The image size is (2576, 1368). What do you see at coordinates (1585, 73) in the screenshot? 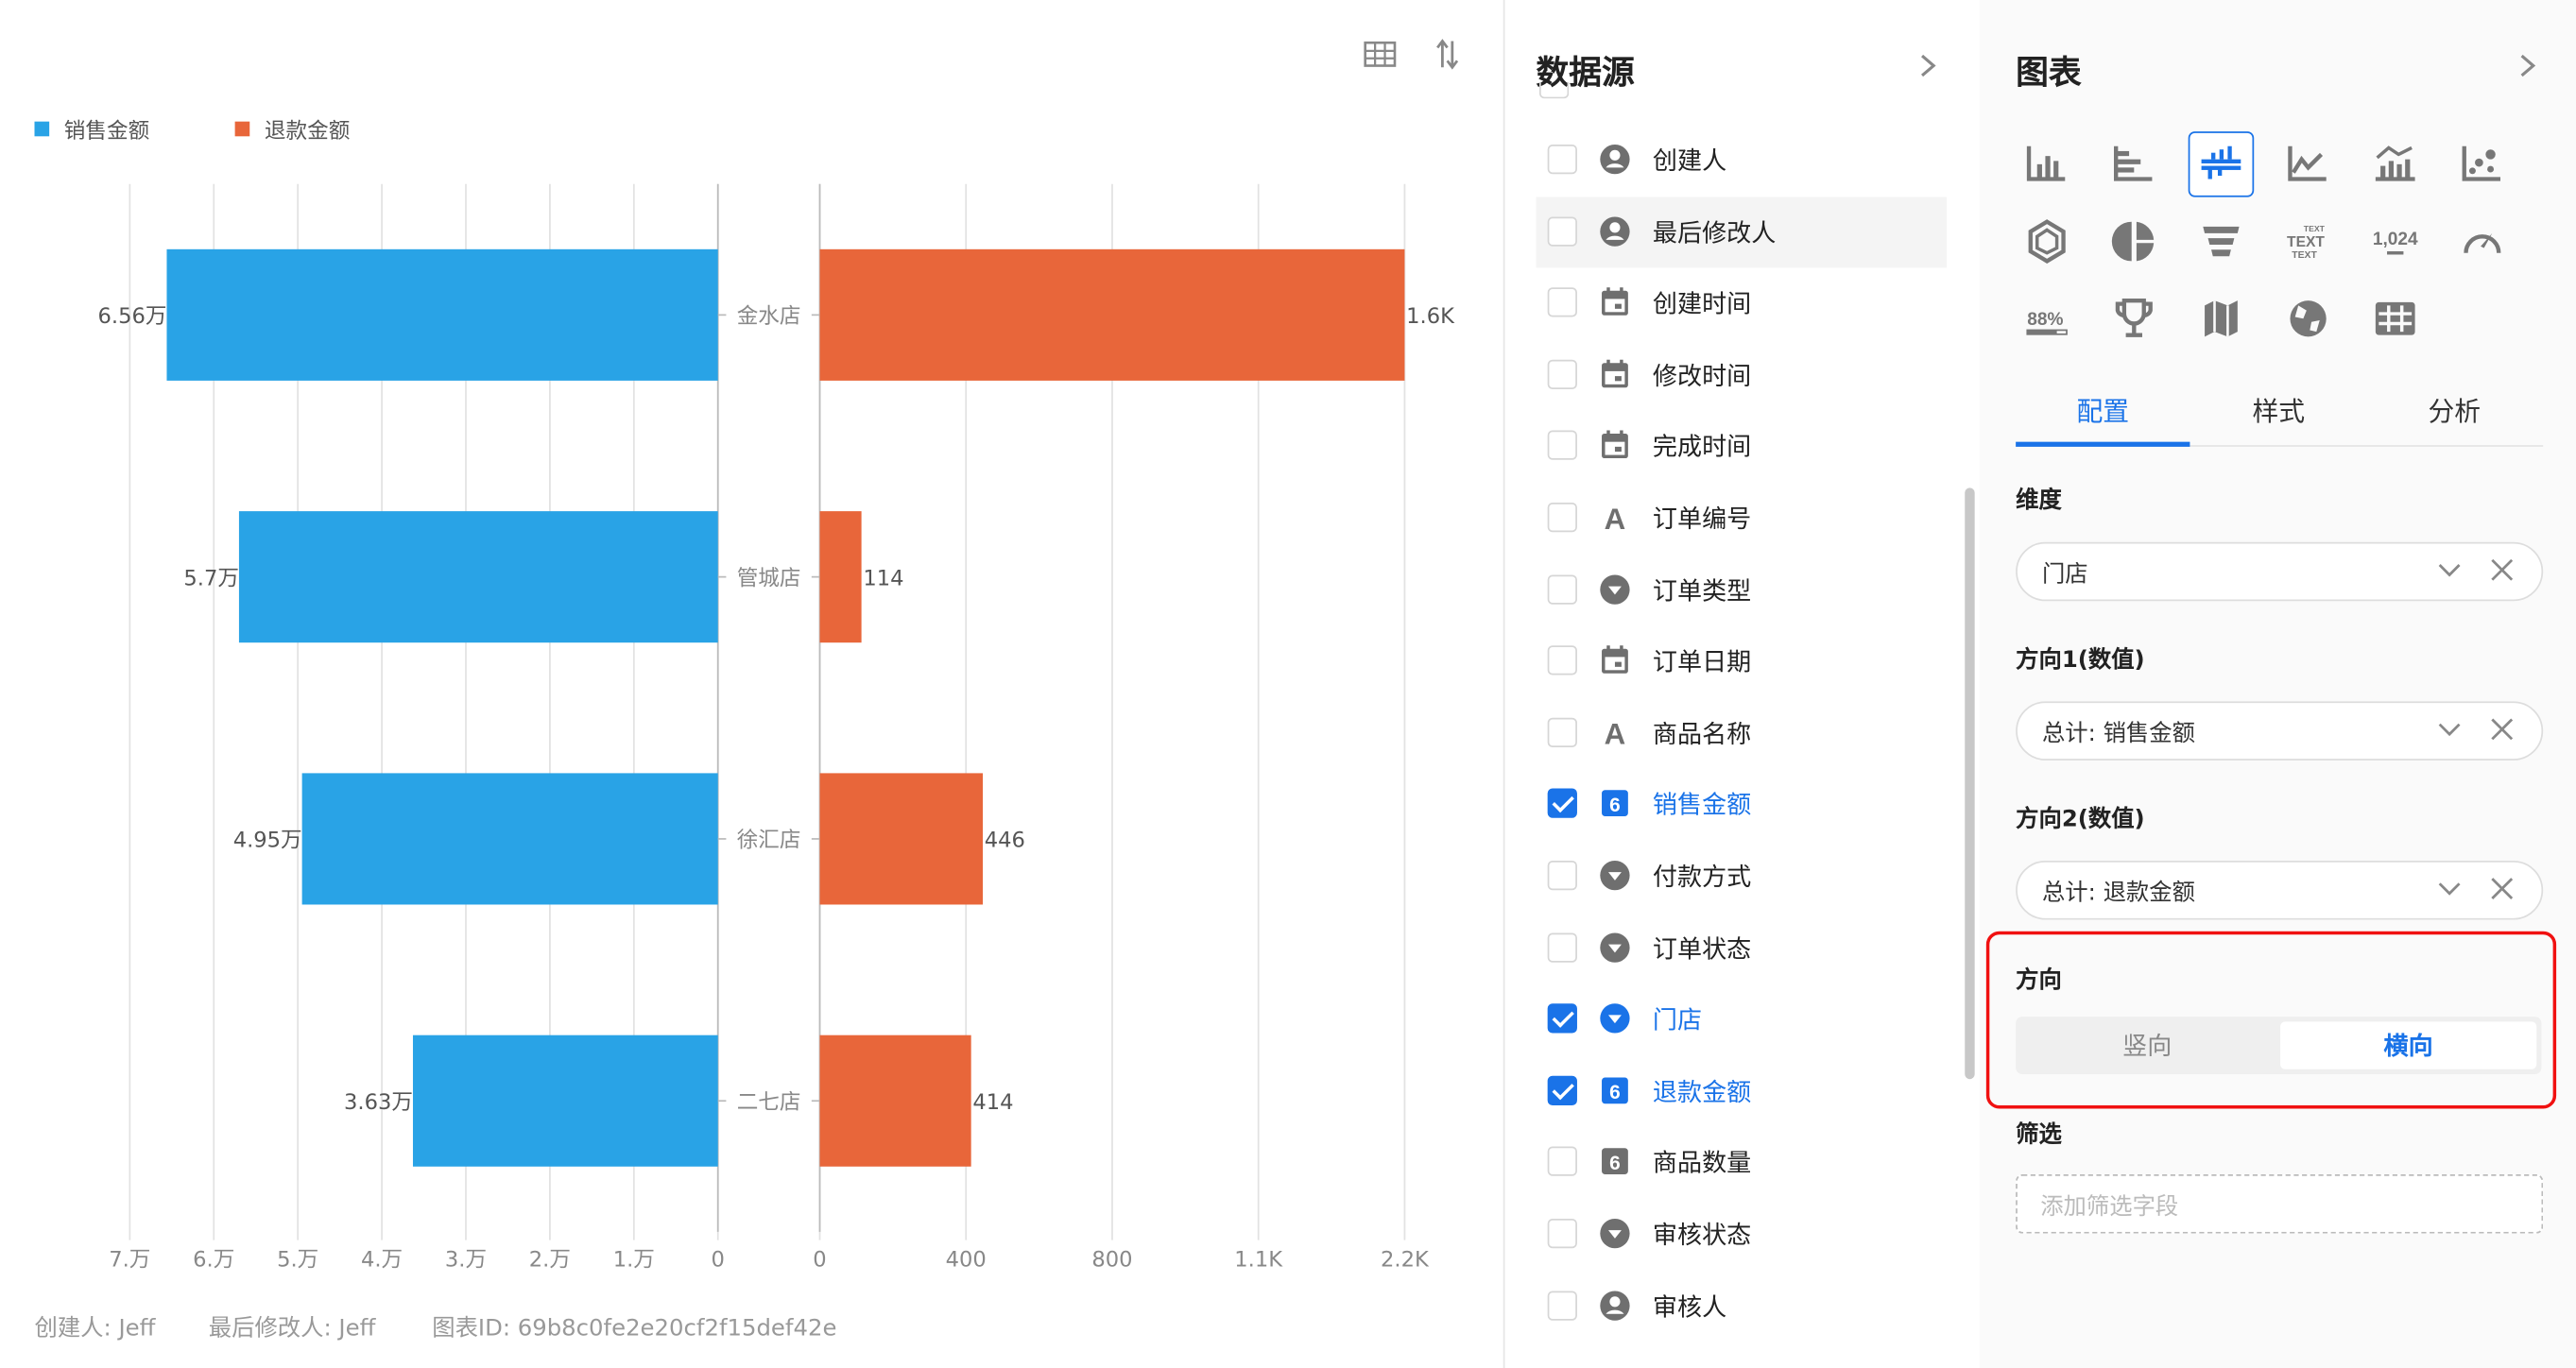
I see `datasource-title: 数据源` at bounding box center [1585, 73].